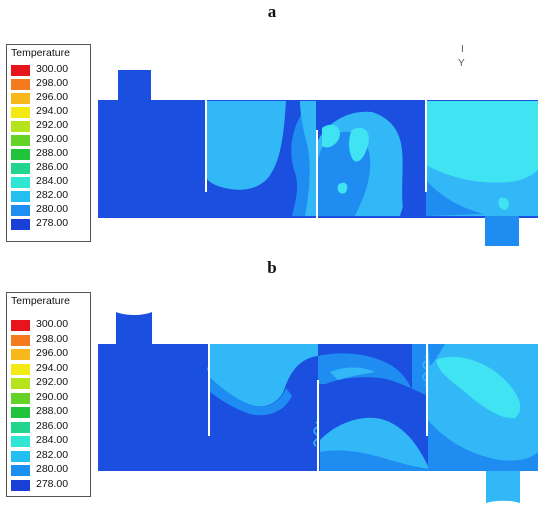 The height and width of the screenshot is (513, 550). Describe the element at coordinates (461, 56) in the screenshot. I see `y-axis-indicator: I Y` at that location.